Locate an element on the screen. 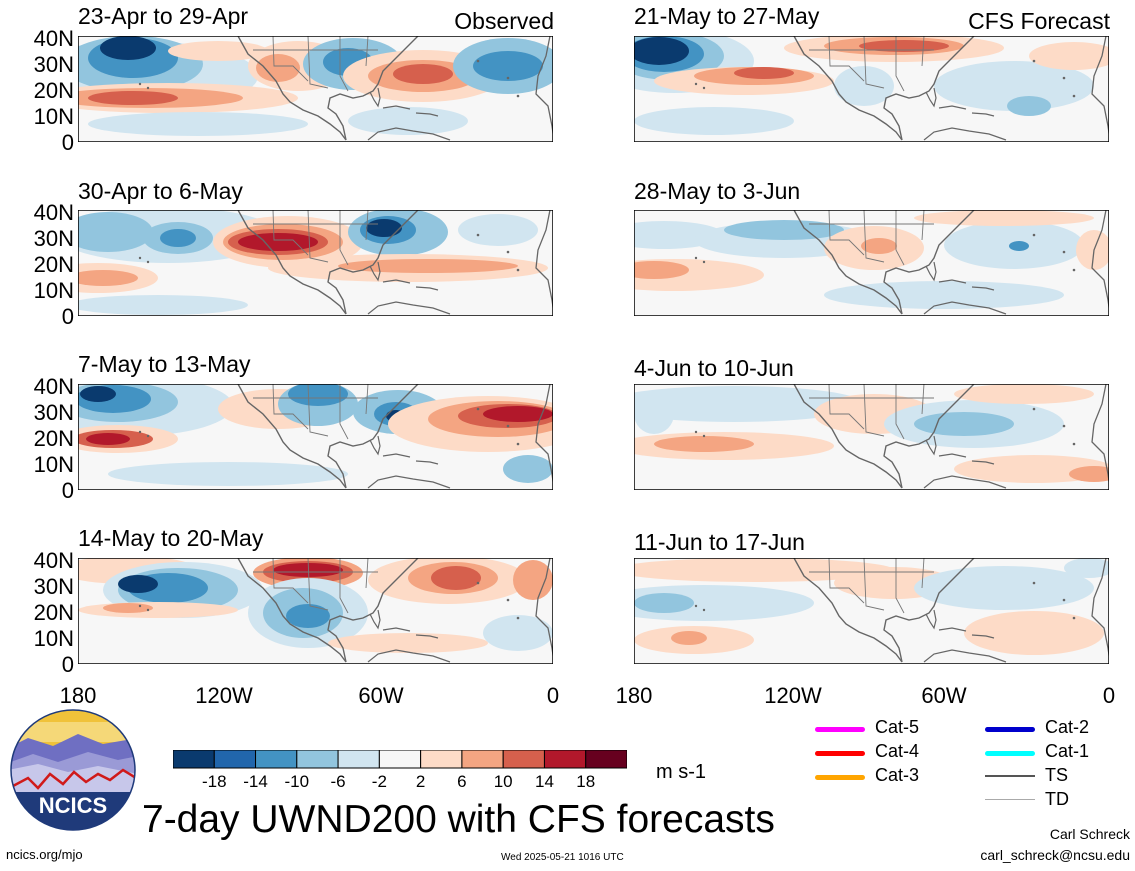 The height and width of the screenshot is (871, 1135). legend-label-cat-2: Cat-2 is located at coordinates (1067, 727).